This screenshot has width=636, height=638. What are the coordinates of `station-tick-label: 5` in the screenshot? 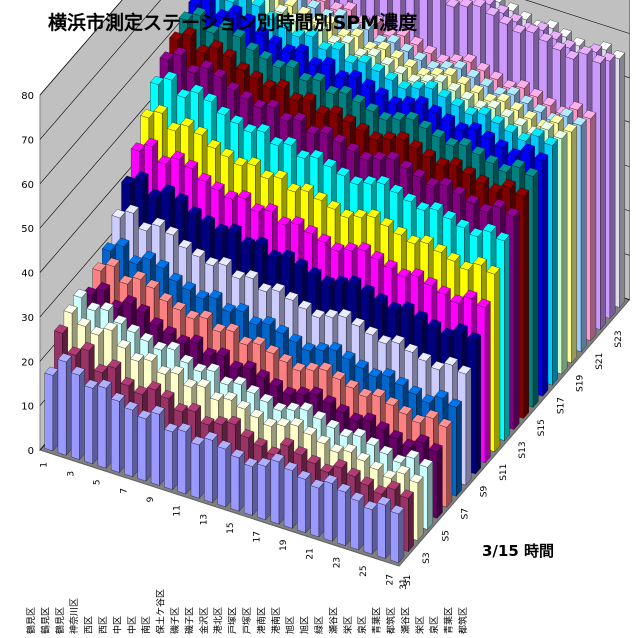 It's located at (98, 482).